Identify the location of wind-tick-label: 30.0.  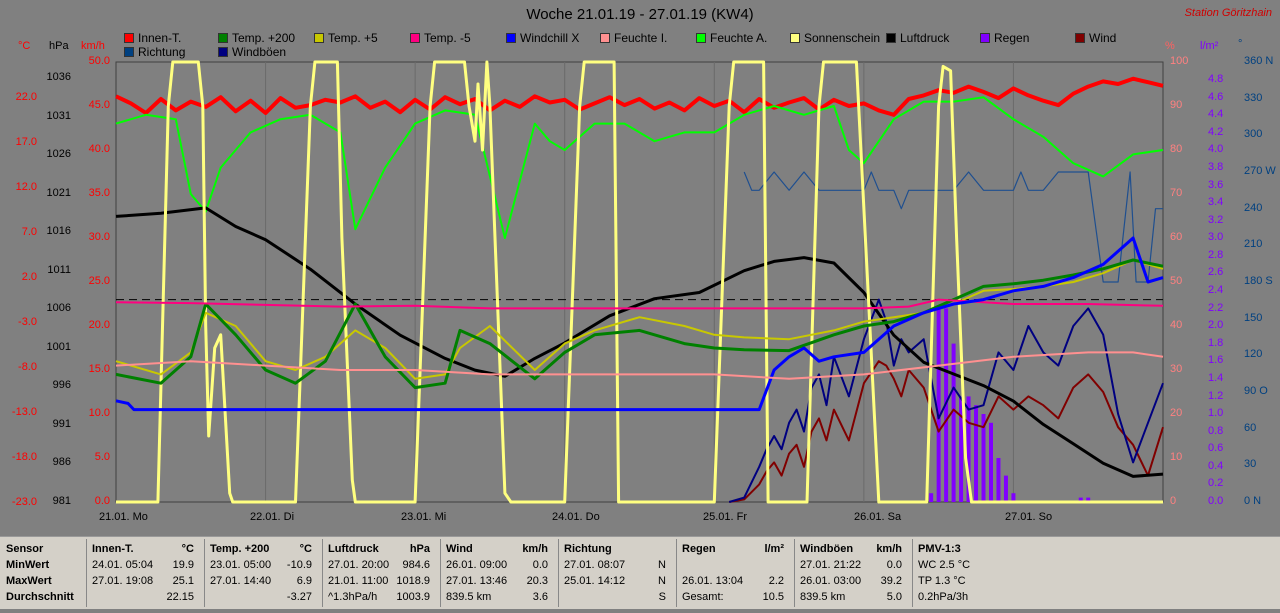
(99, 237).